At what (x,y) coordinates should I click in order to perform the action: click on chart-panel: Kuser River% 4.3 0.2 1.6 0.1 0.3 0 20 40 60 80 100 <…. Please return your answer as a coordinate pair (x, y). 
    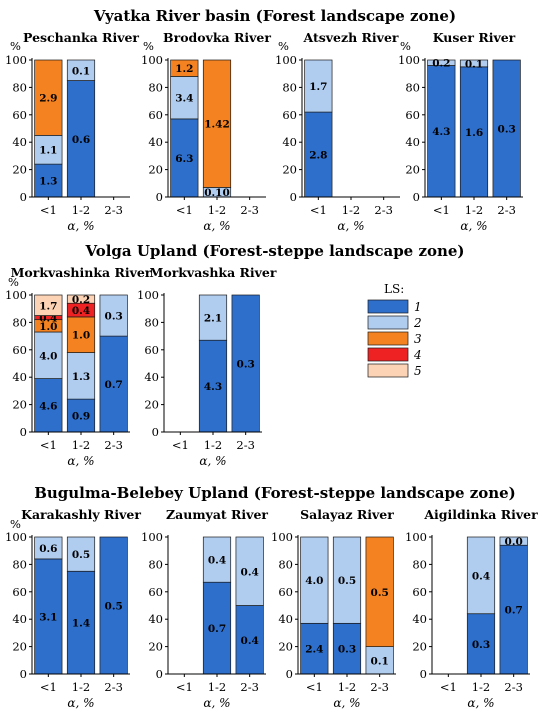
    Looking at the image, I should click on (460, 131).